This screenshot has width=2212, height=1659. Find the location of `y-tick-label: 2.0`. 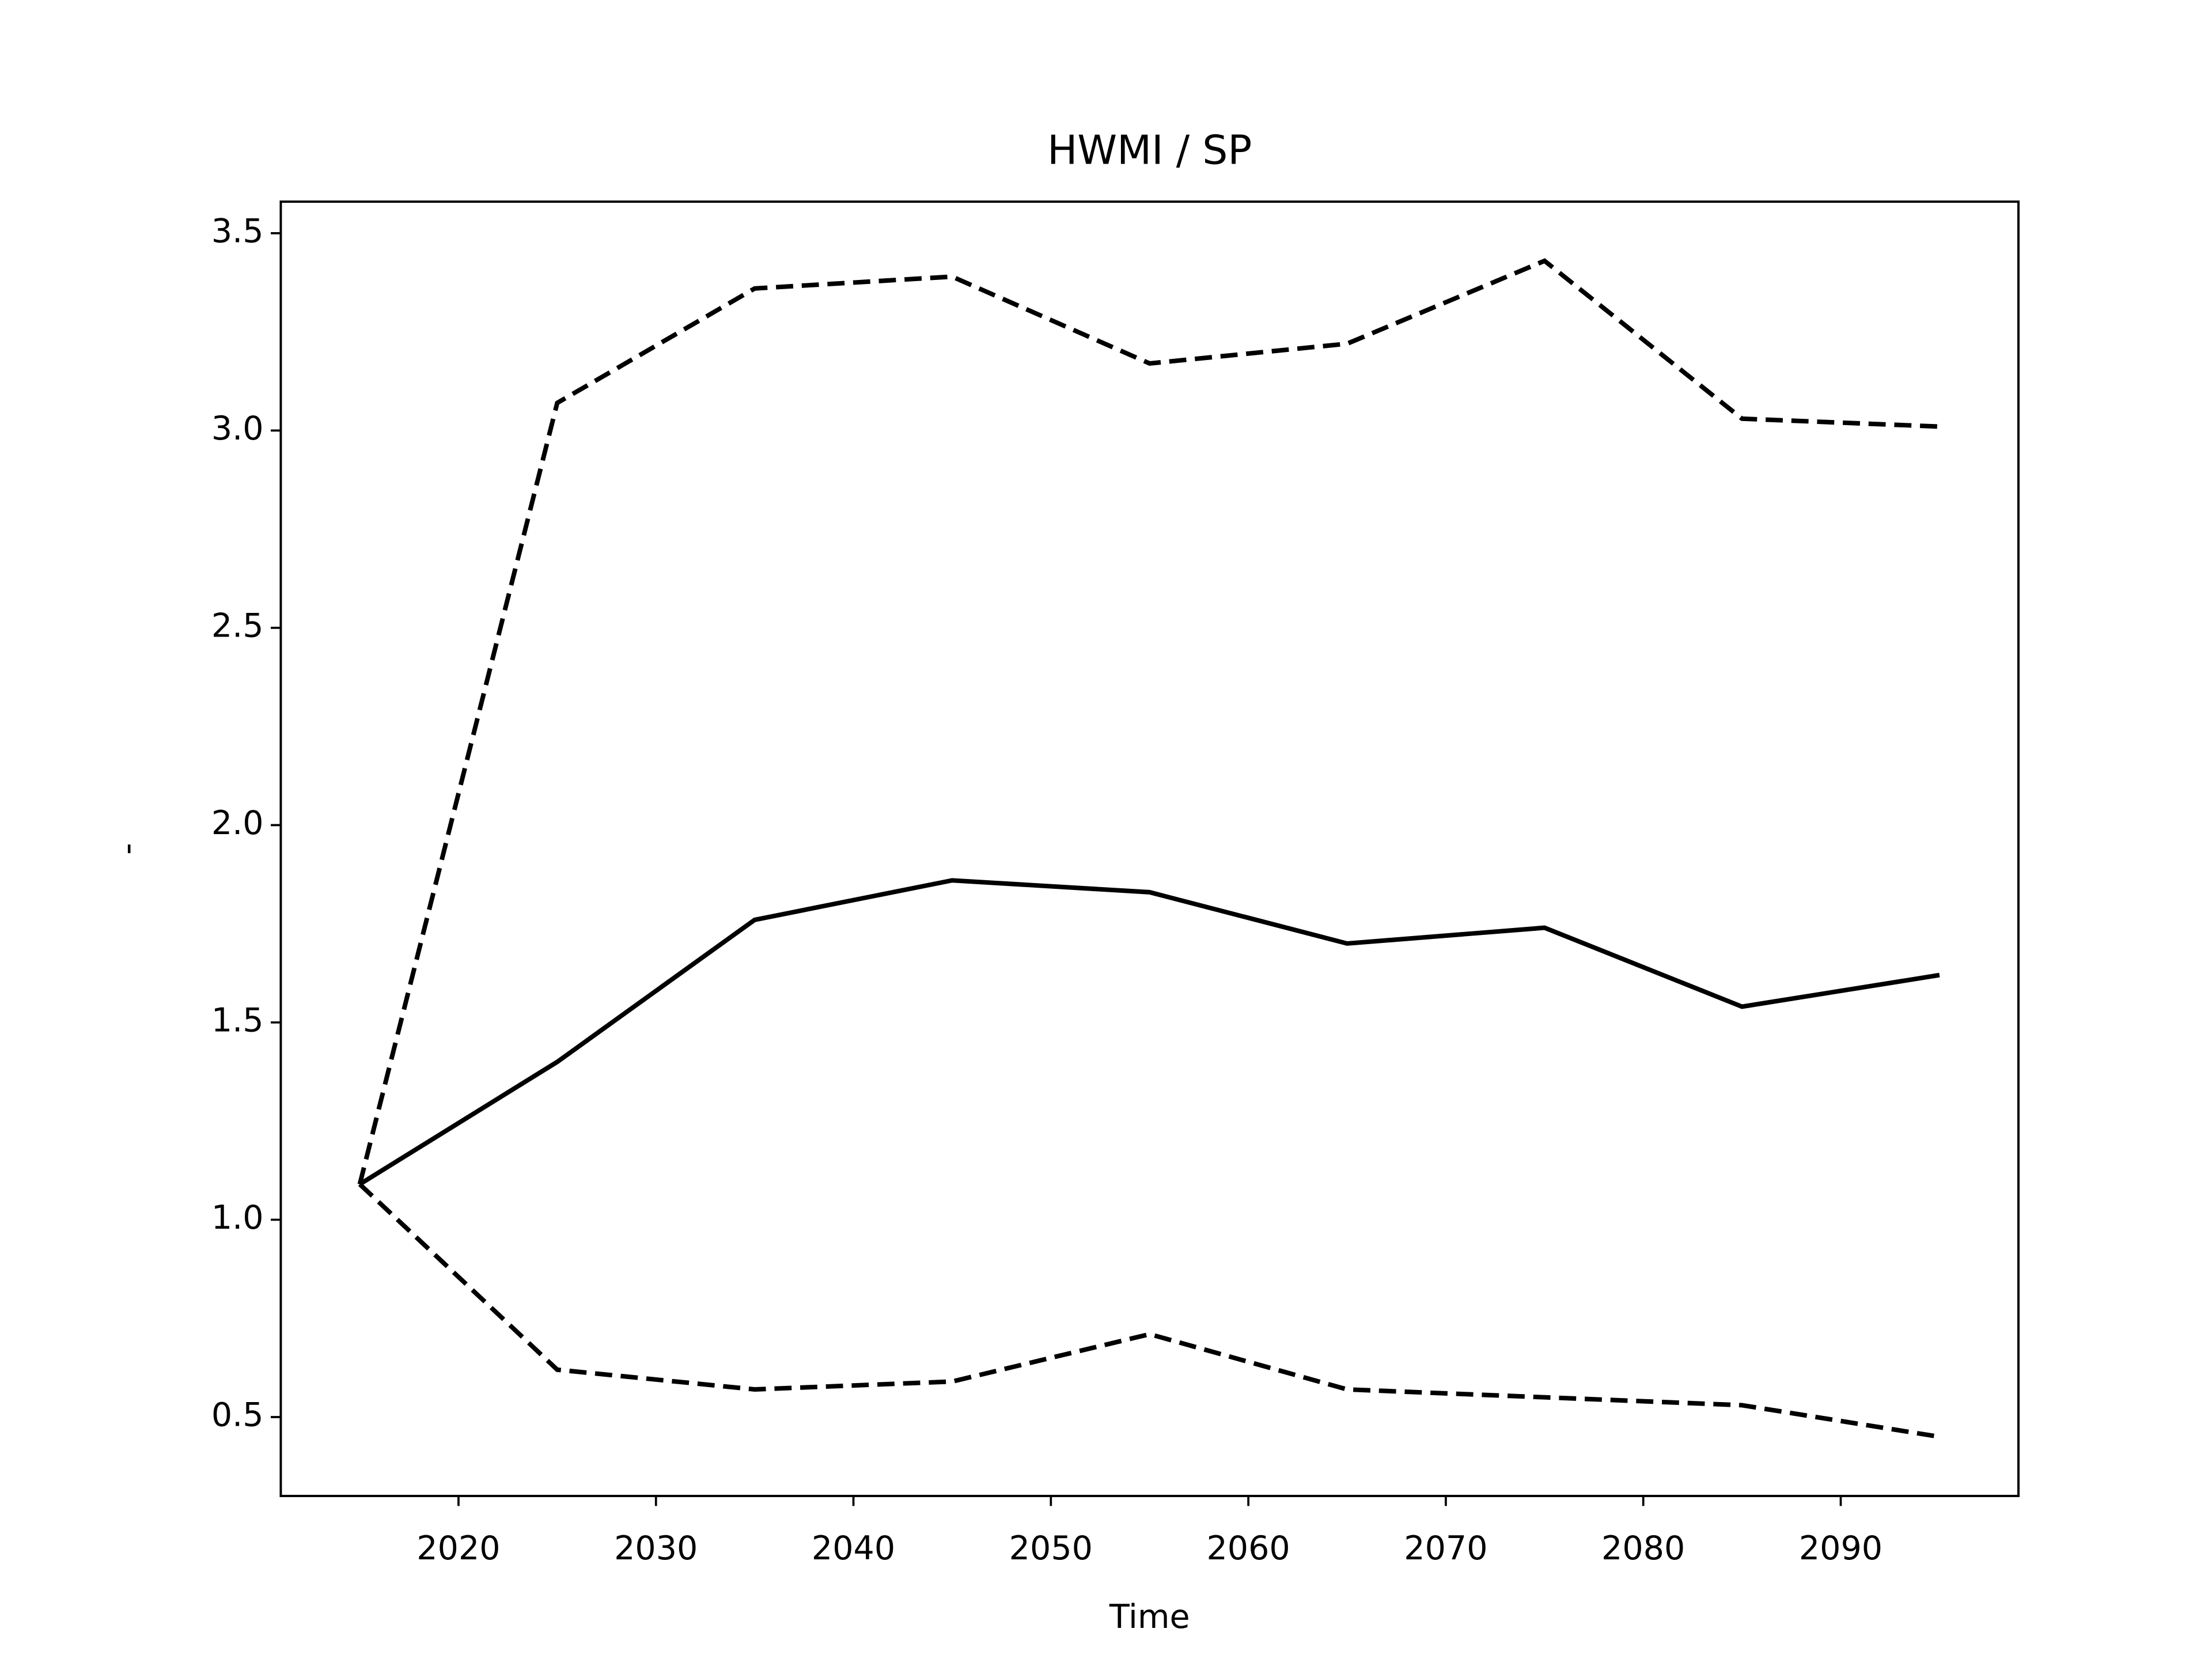

y-tick-label: 2.0 is located at coordinates (237, 823).